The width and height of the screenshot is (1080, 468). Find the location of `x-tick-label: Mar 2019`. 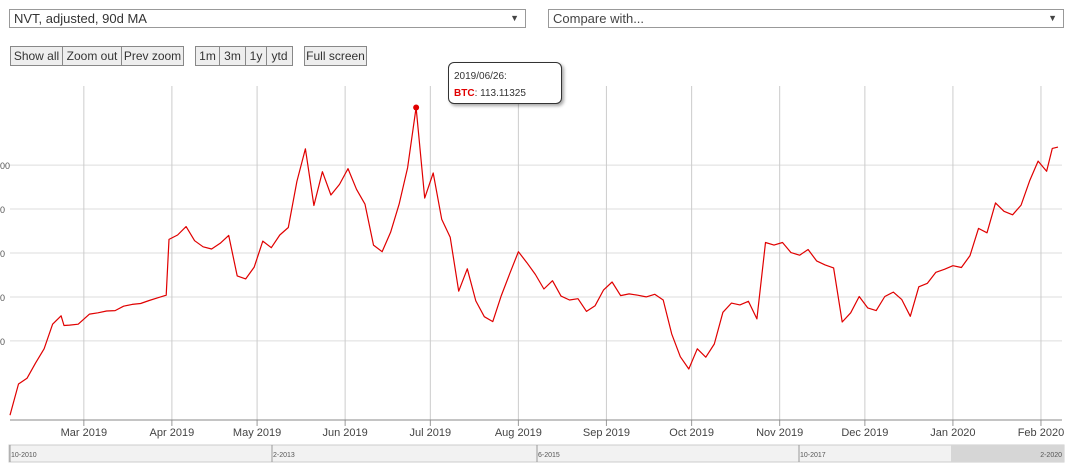

x-tick-label: Mar 2019 is located at coordinates (84, 433).